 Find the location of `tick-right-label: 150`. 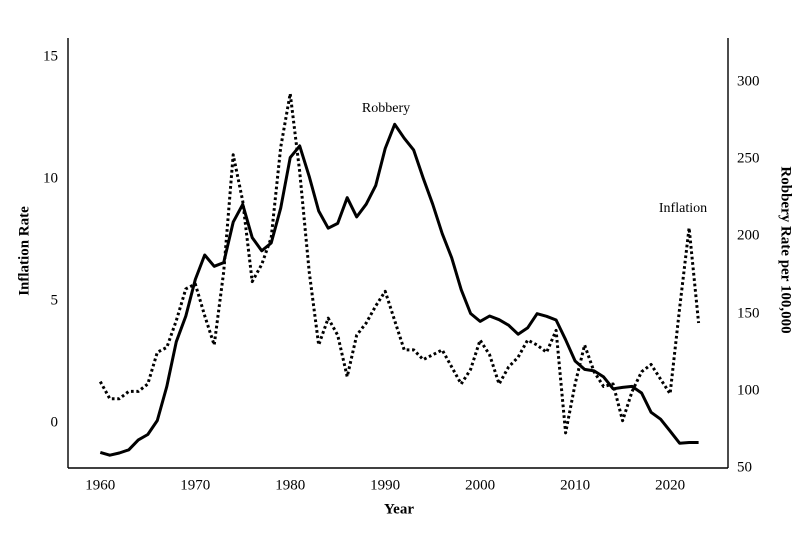

tick-right-label: 150 is located at coordinates (748, 313).